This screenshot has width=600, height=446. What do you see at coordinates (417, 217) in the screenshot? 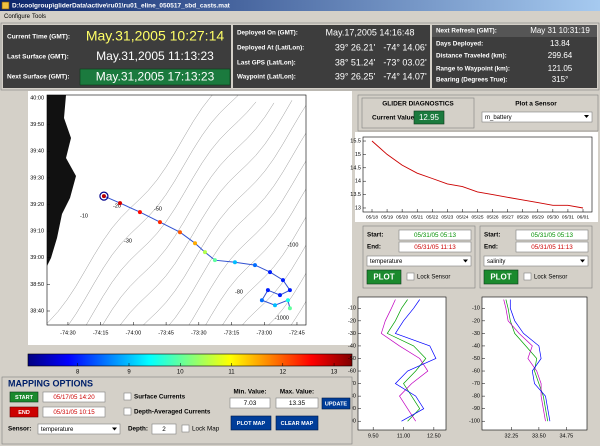
I see `x-tick-label: 05/21` at bounding box center [417, 217].